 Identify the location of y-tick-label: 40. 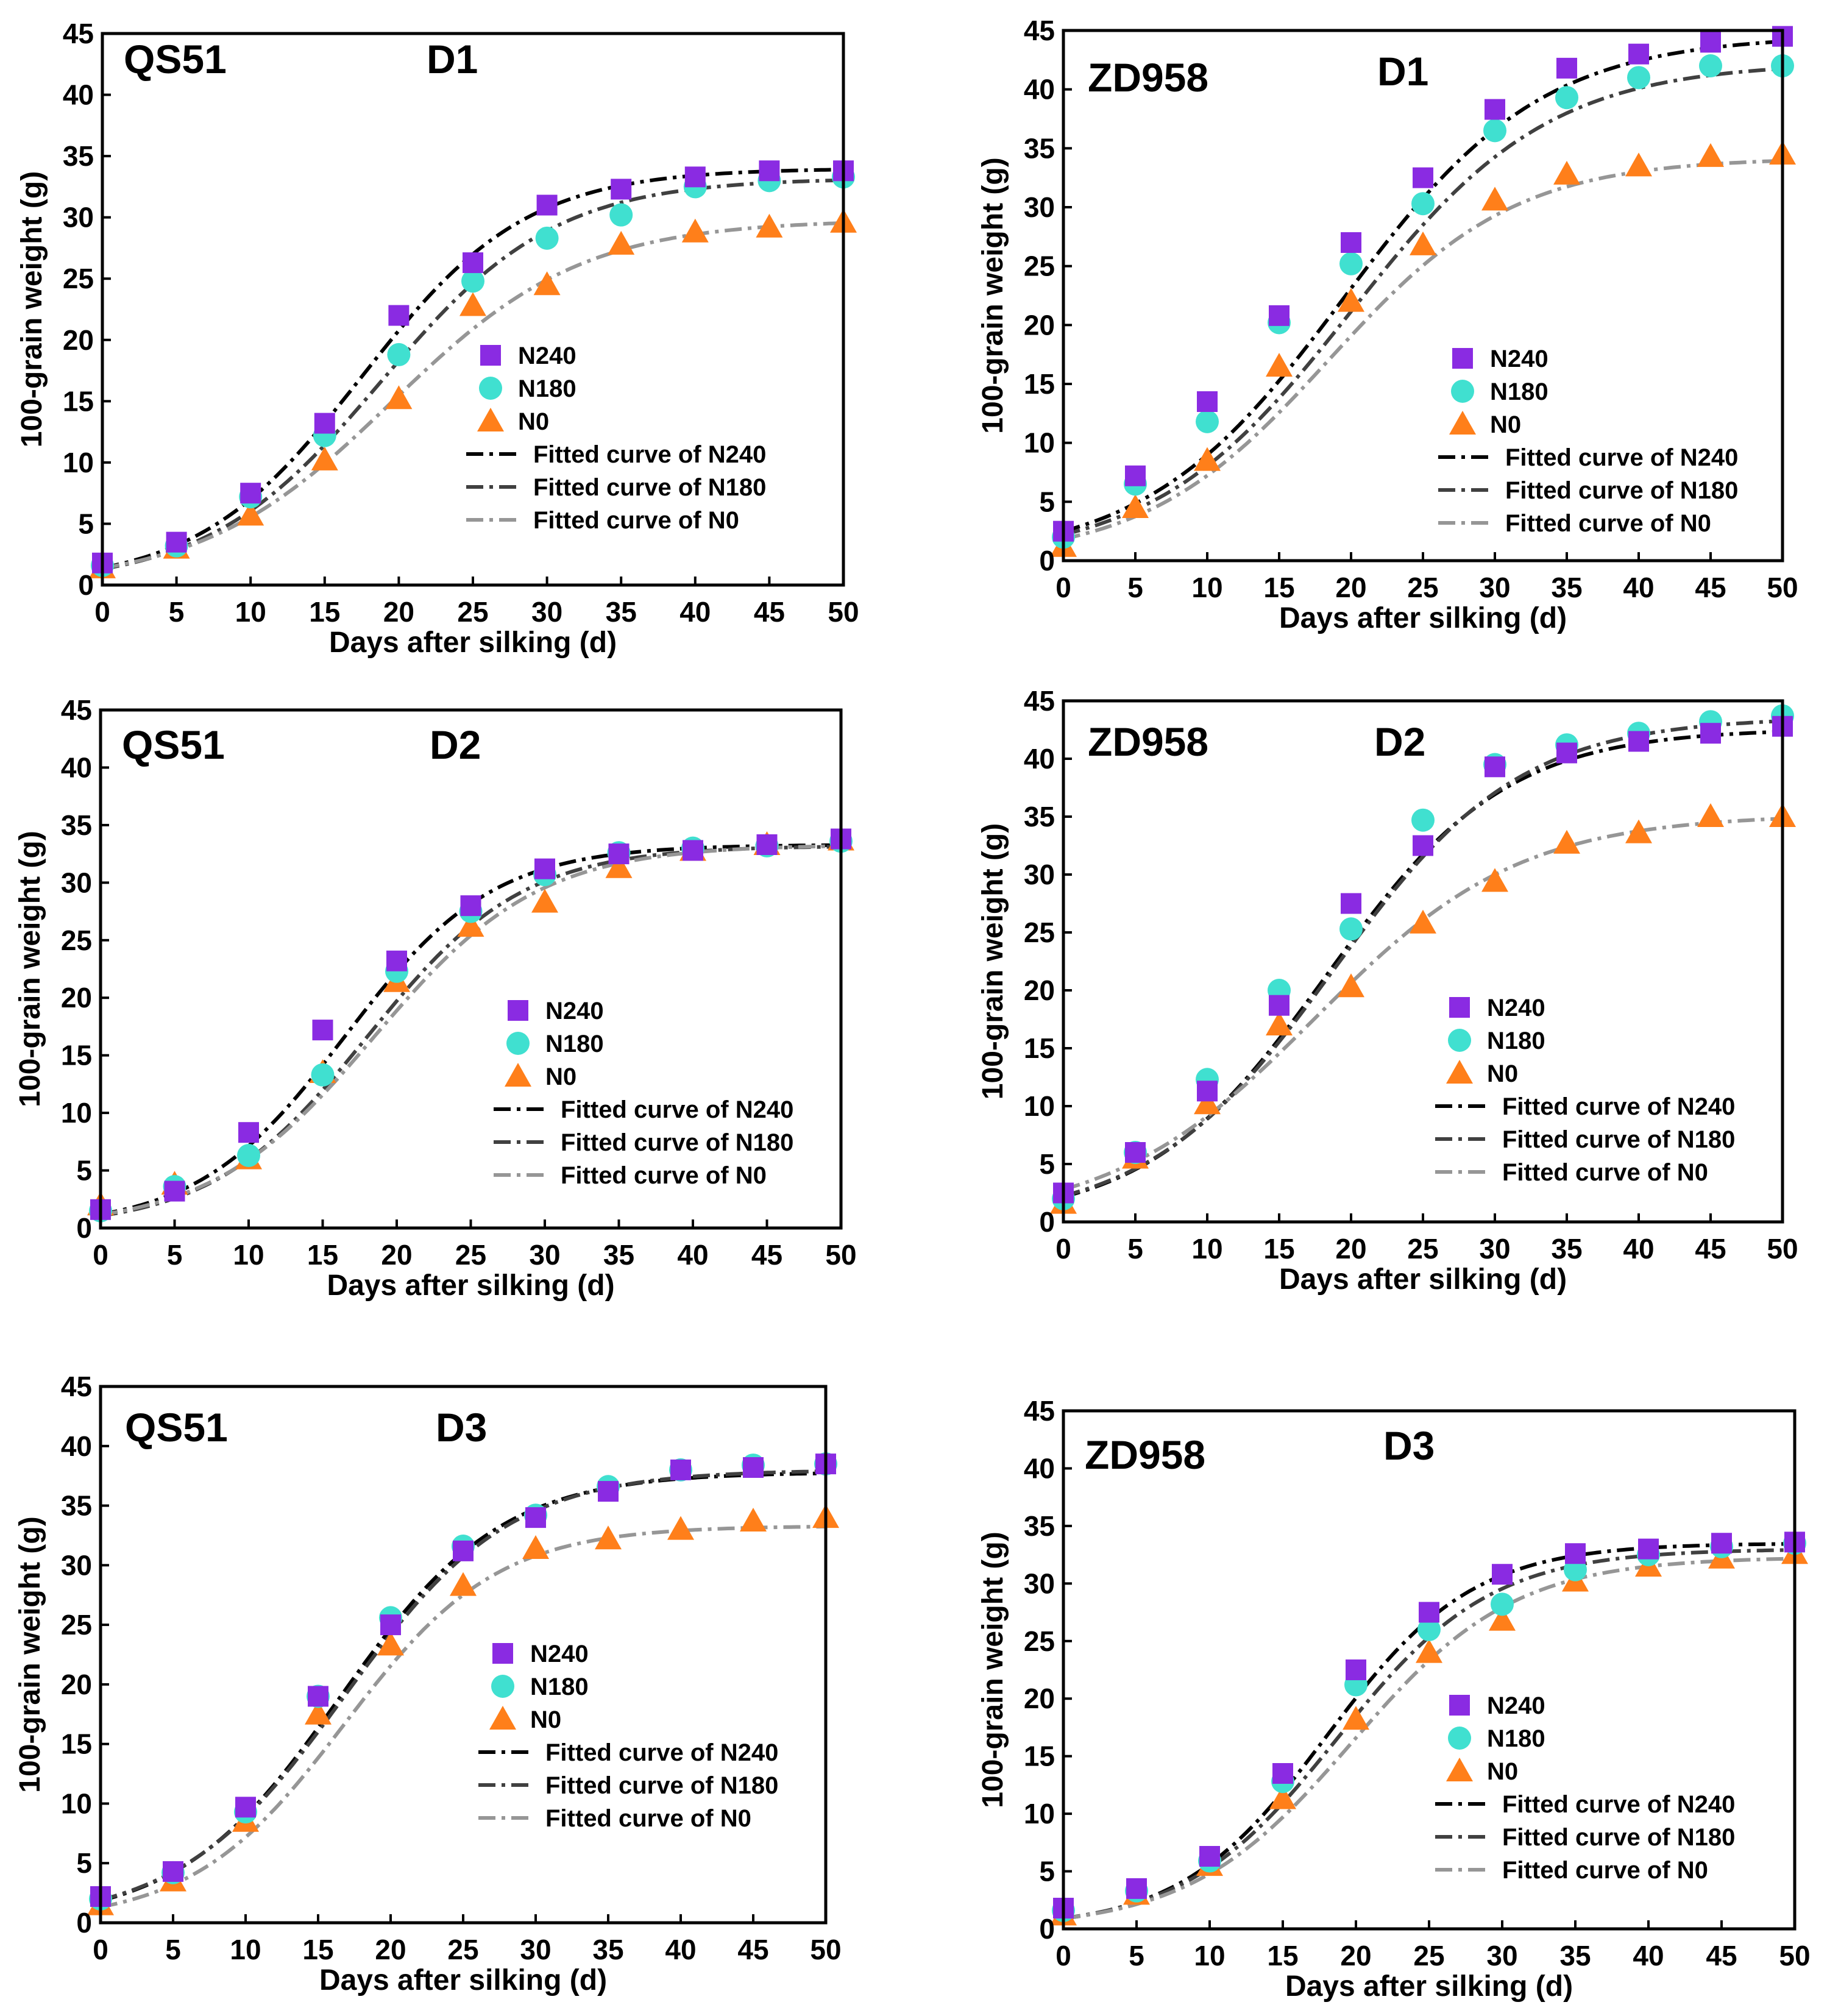
(1039, 759).